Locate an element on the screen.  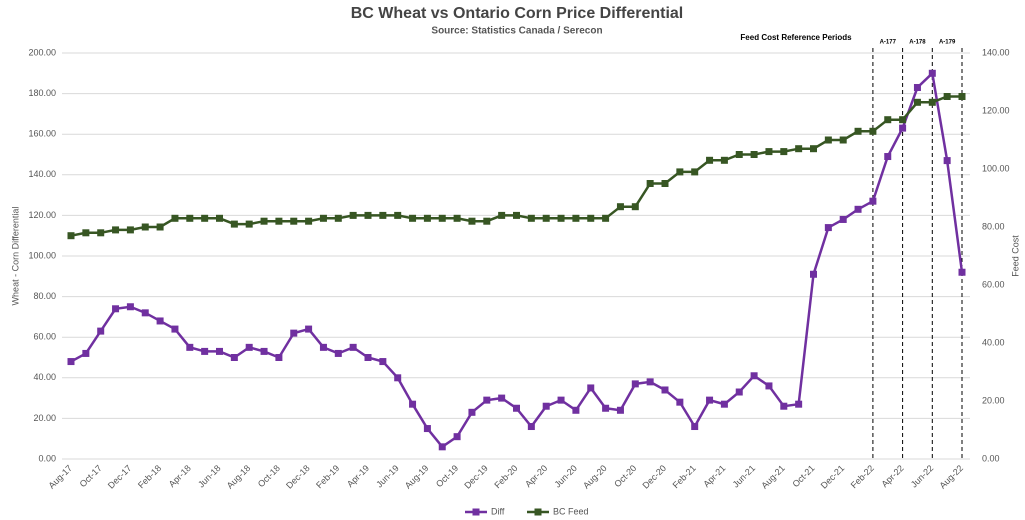
x-tick-label: Apr-20 is located at coordinates (536, 476).